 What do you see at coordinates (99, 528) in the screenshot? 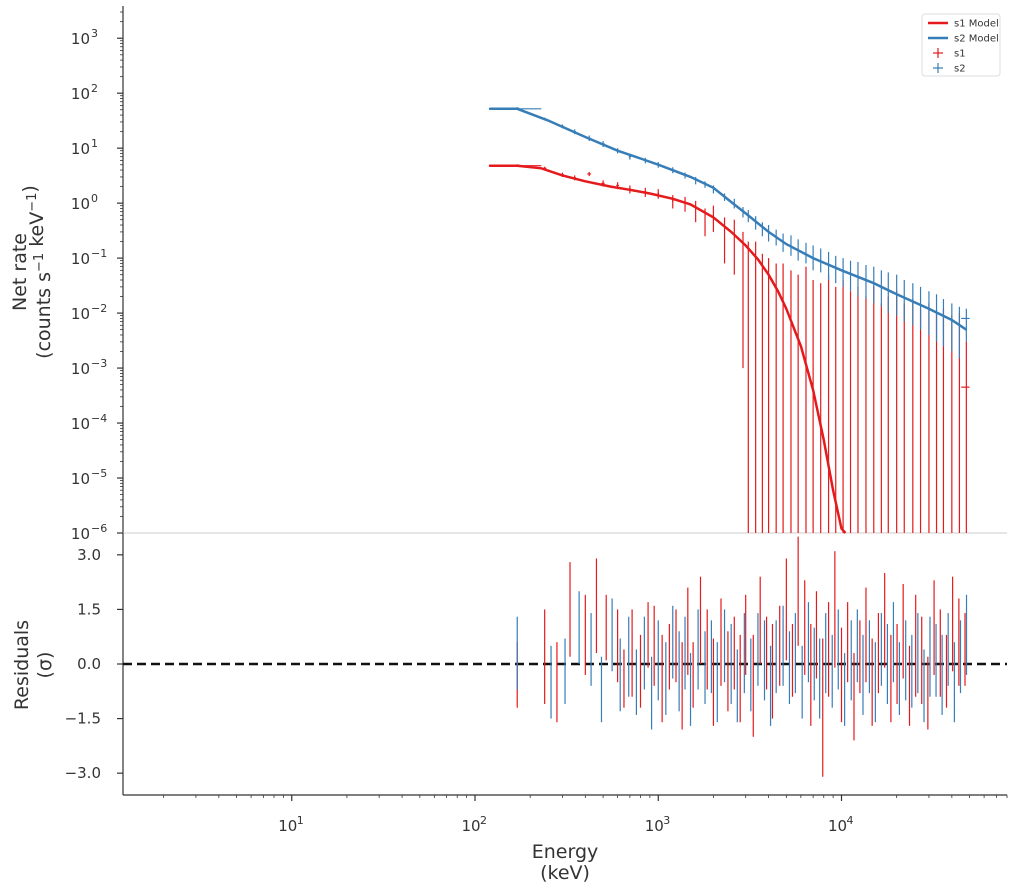
I see `y-tick-exponent: −6` at bounding box center [99, 528].